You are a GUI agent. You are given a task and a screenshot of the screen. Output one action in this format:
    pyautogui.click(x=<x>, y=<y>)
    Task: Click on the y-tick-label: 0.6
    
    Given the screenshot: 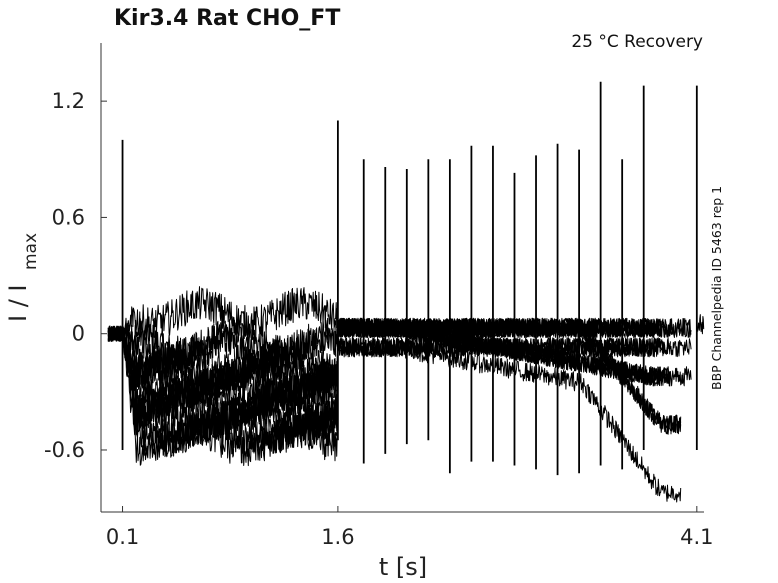 What is the action you would take?
    pyautogui.click(x=68, y=217)
    